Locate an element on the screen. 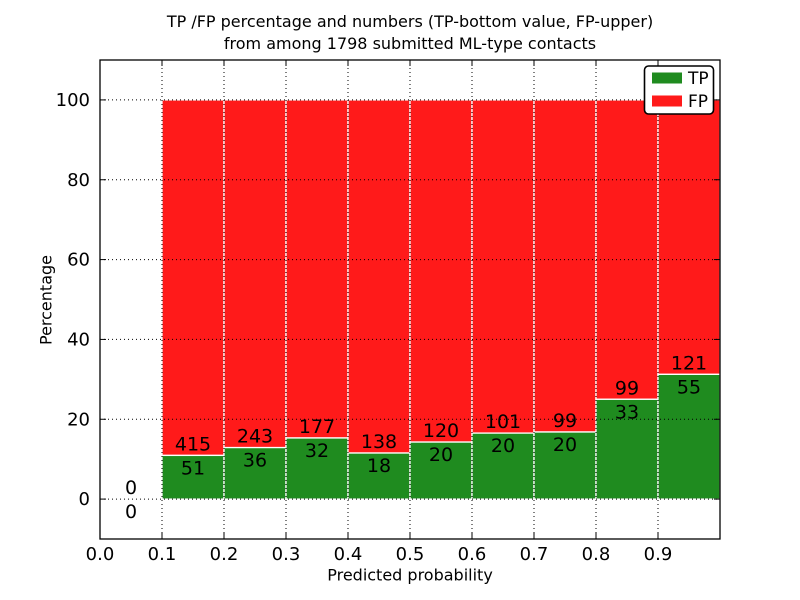 The width and height of the screenshot is (800, 600). bar-fp-0.6-0.7 is located at coordinates (503, 266).